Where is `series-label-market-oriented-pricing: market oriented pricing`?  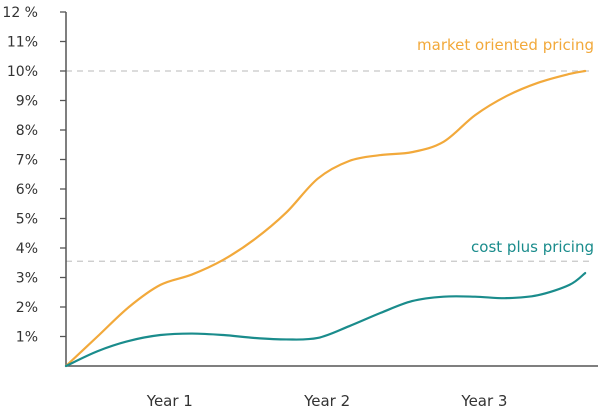
series-label-market-oriented-pricing: market oriented pricing is located at coordinates (505, 45).